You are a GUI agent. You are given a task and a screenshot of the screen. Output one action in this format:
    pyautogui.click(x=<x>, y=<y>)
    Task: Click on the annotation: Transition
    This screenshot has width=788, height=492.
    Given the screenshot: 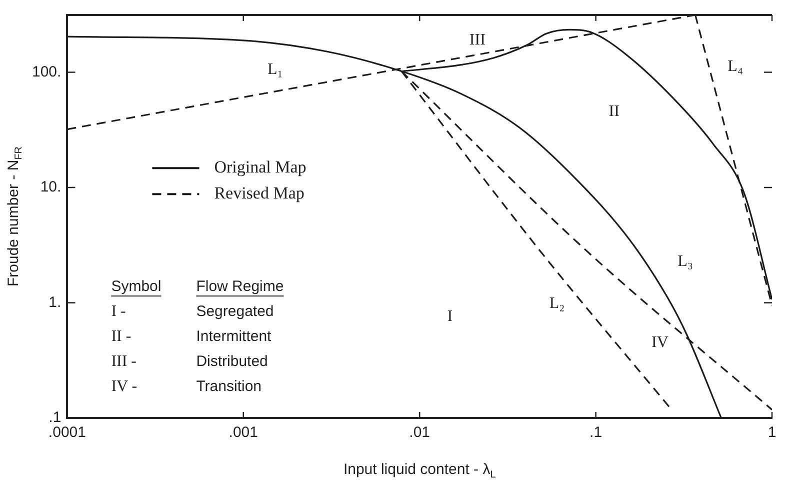 What is the action you would take?
    pyautogui.click(x=229, y=387)
    